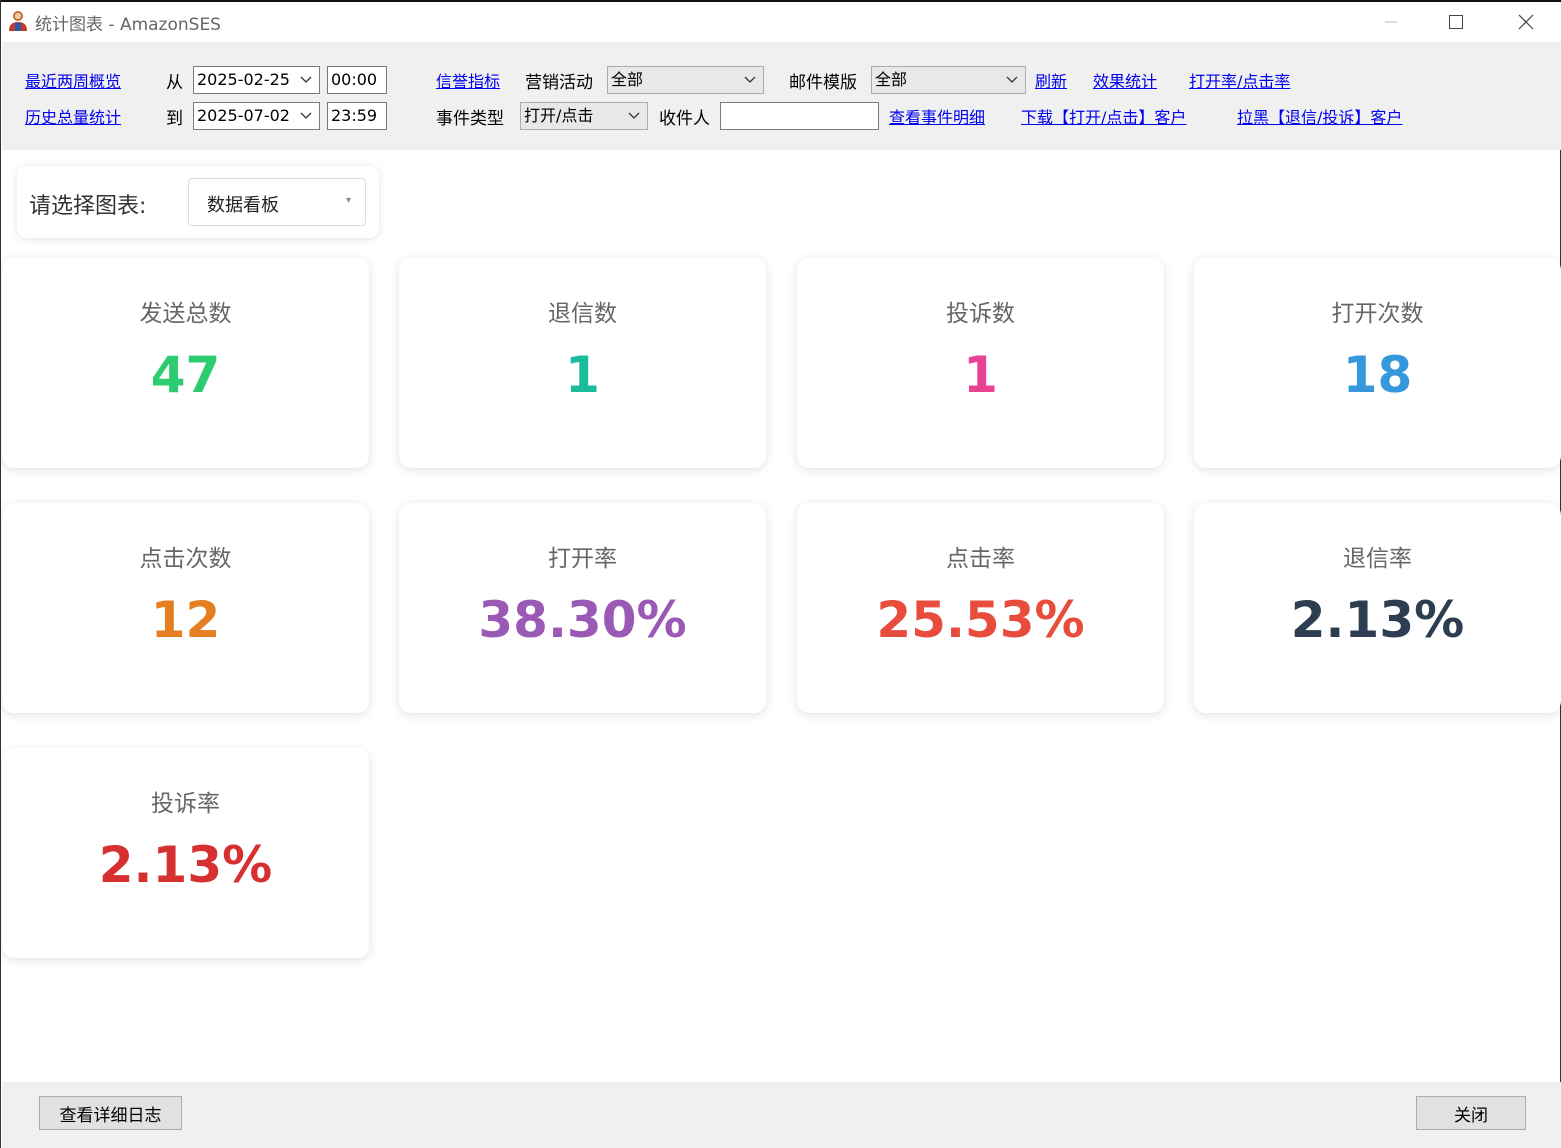  I want to click on template-select: 全部, so click(948, 80).